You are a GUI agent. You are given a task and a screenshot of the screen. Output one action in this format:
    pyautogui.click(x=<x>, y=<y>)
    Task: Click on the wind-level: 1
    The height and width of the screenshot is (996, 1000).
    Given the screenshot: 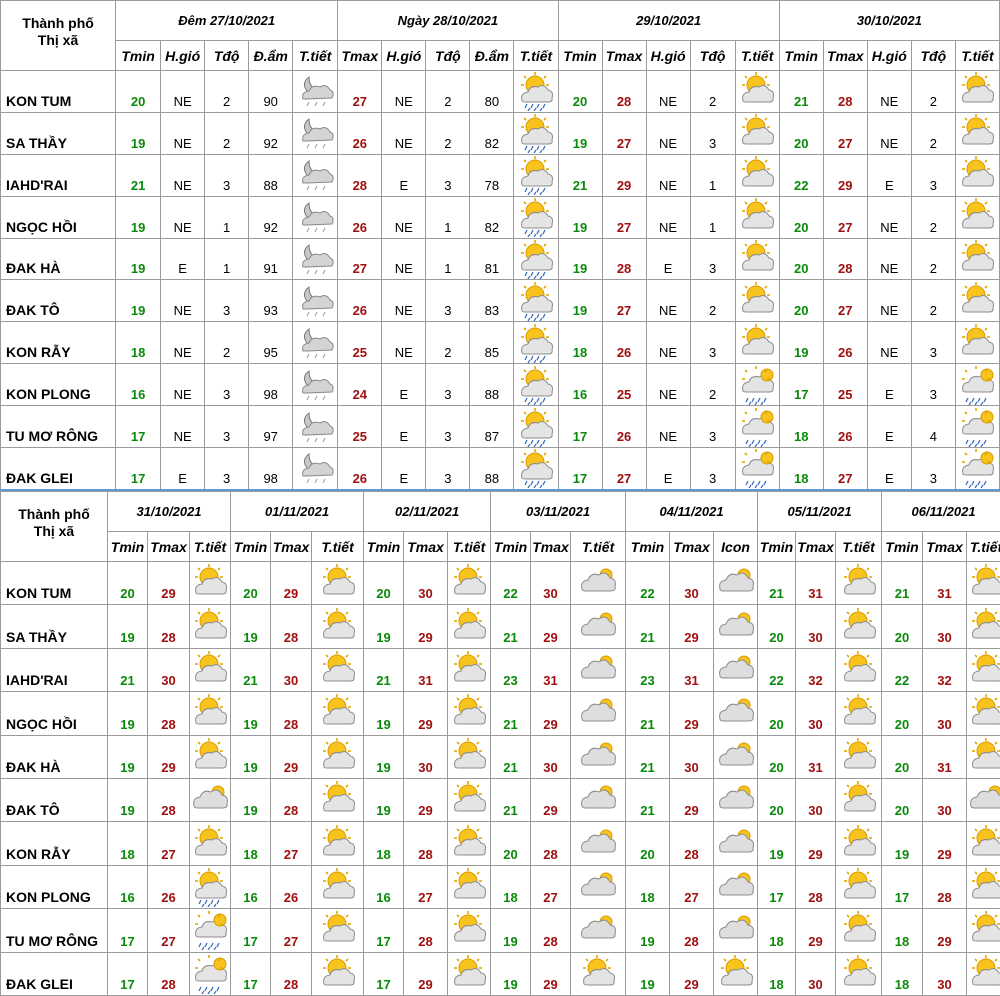 What is the action you would take?
    pyautogui.click(x=448, y=259)
    